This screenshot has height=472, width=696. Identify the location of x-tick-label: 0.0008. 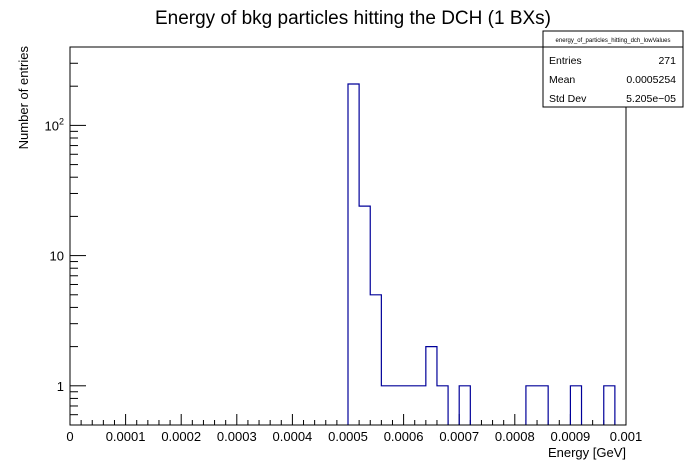
(515, 436).